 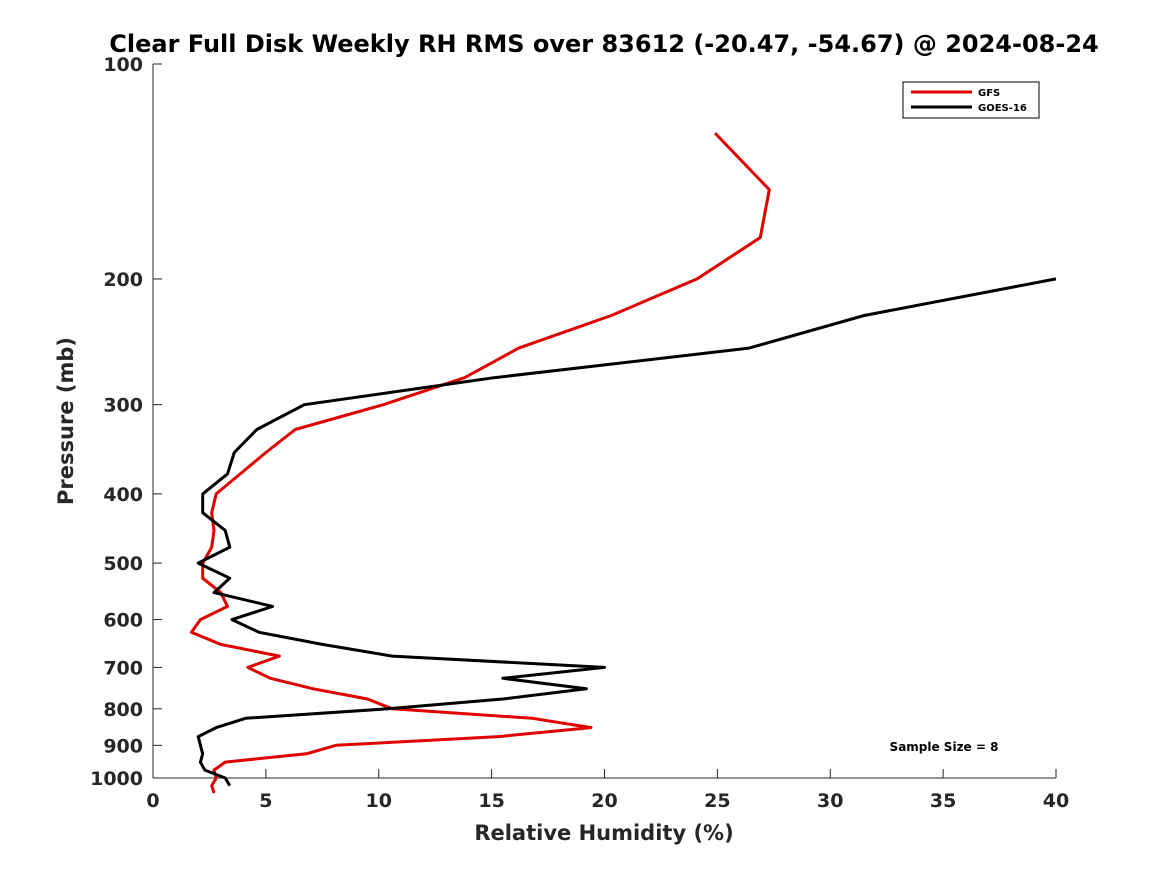 I want to click on x-ticks: 0 5 10 15 20 25 30 35 40, so click(x=607, y=790).